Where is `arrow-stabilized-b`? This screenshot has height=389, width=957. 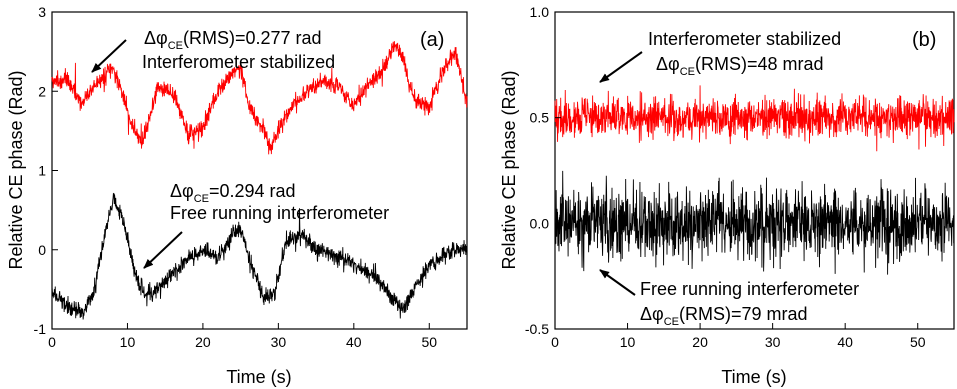 arrow-stabilized-b is located at coordinates (621, 67).